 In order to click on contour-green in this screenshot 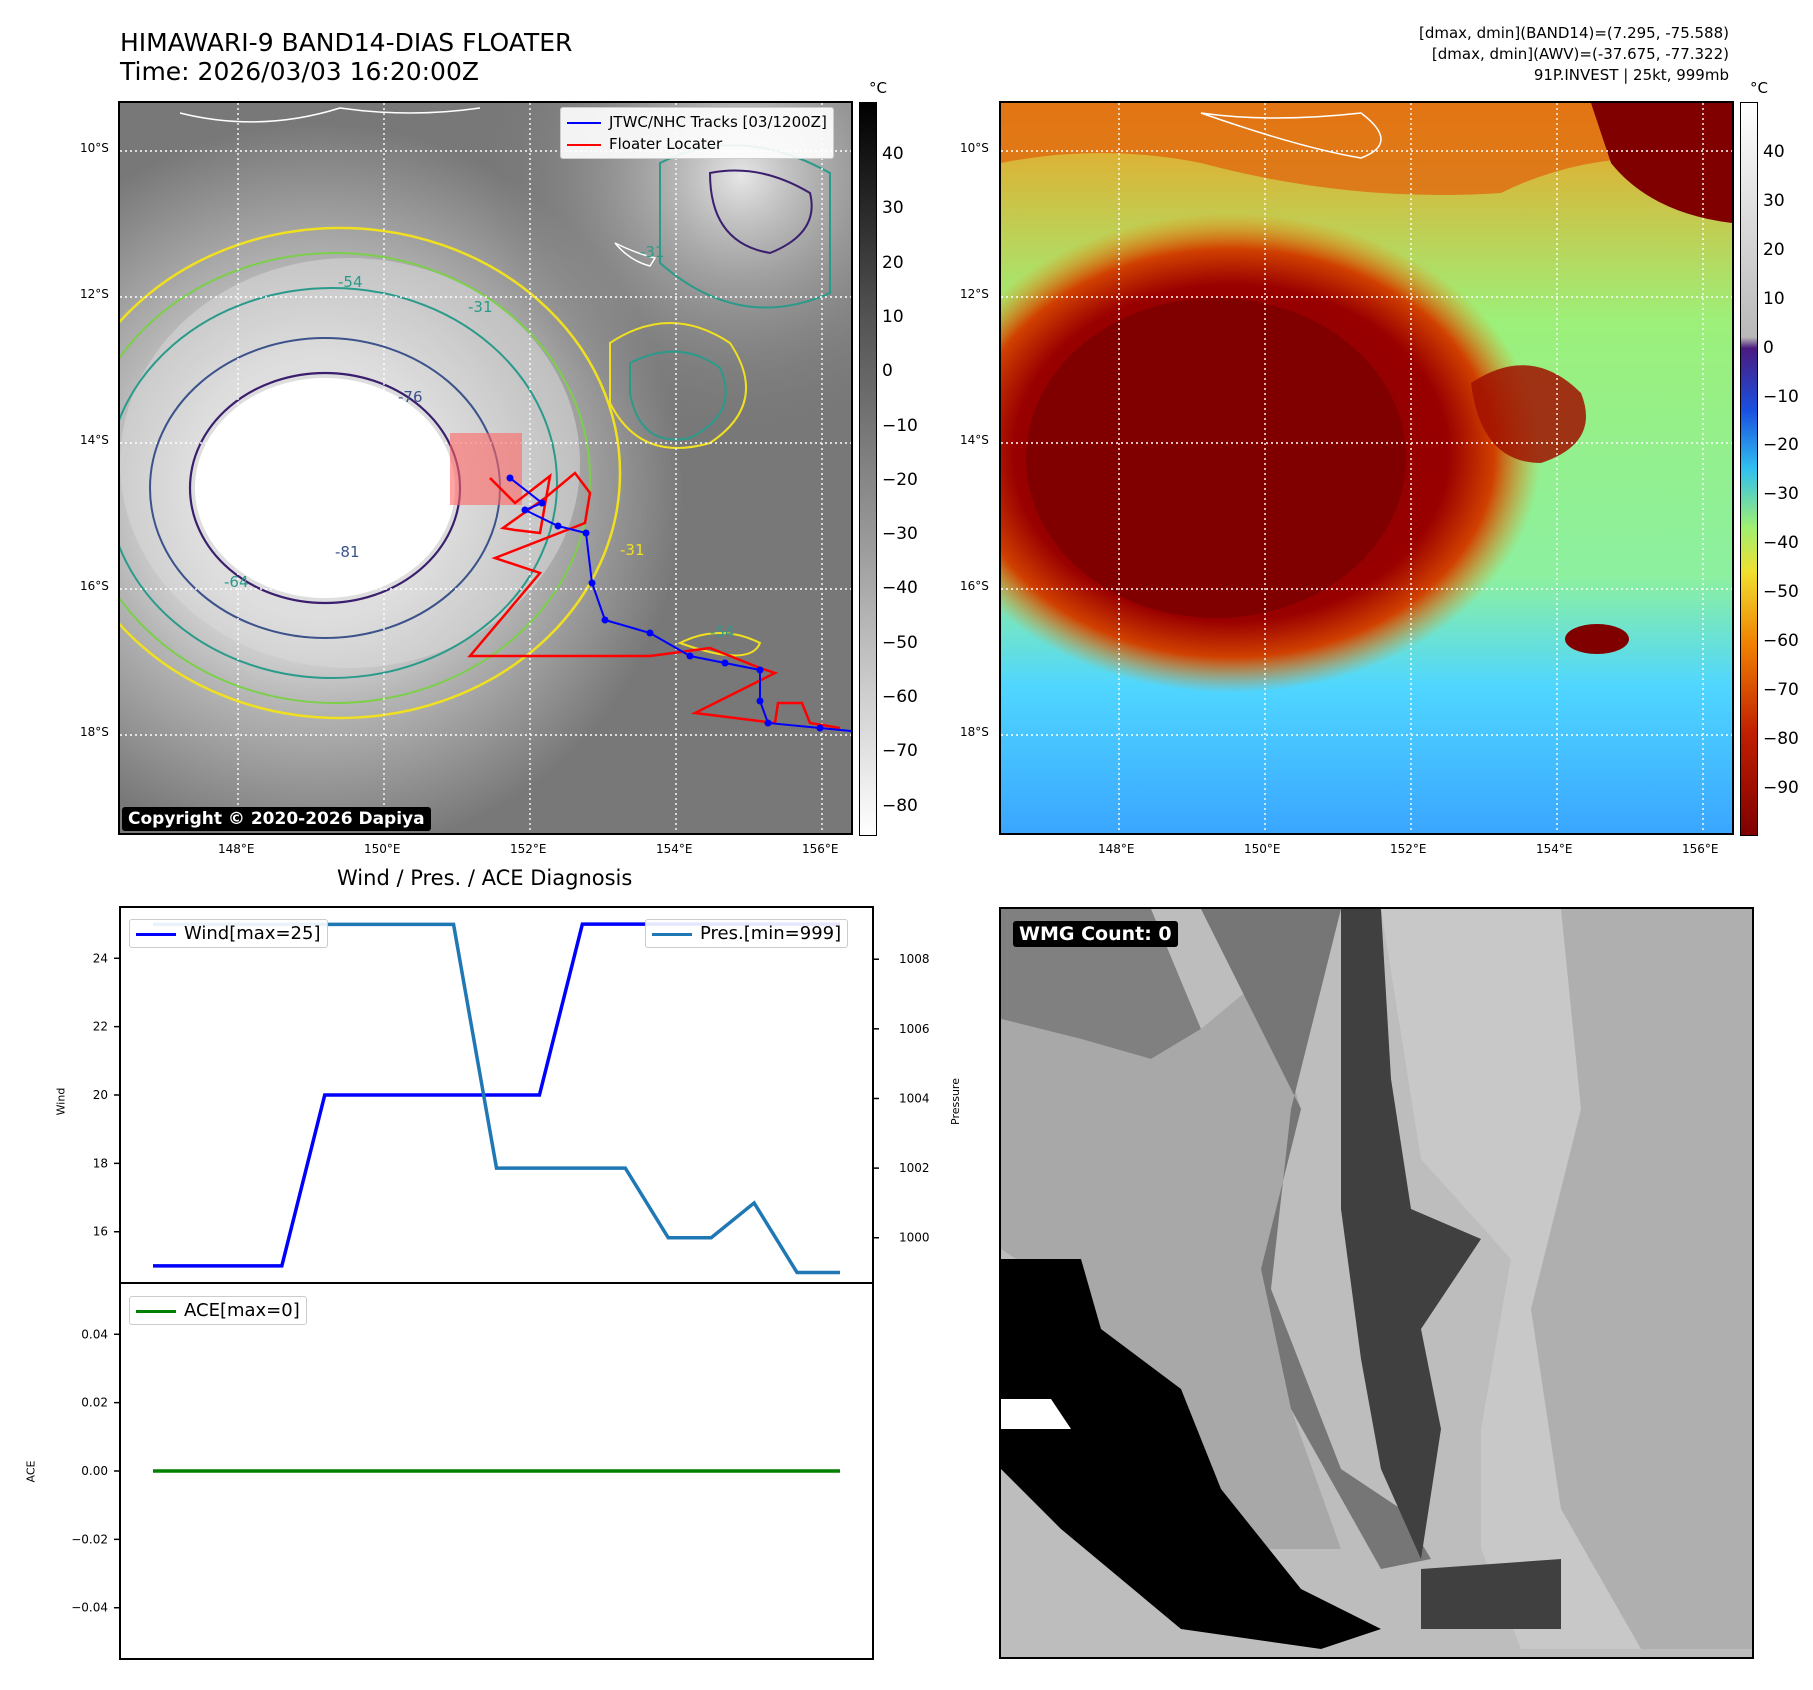, I will do `click(355, 478)`.